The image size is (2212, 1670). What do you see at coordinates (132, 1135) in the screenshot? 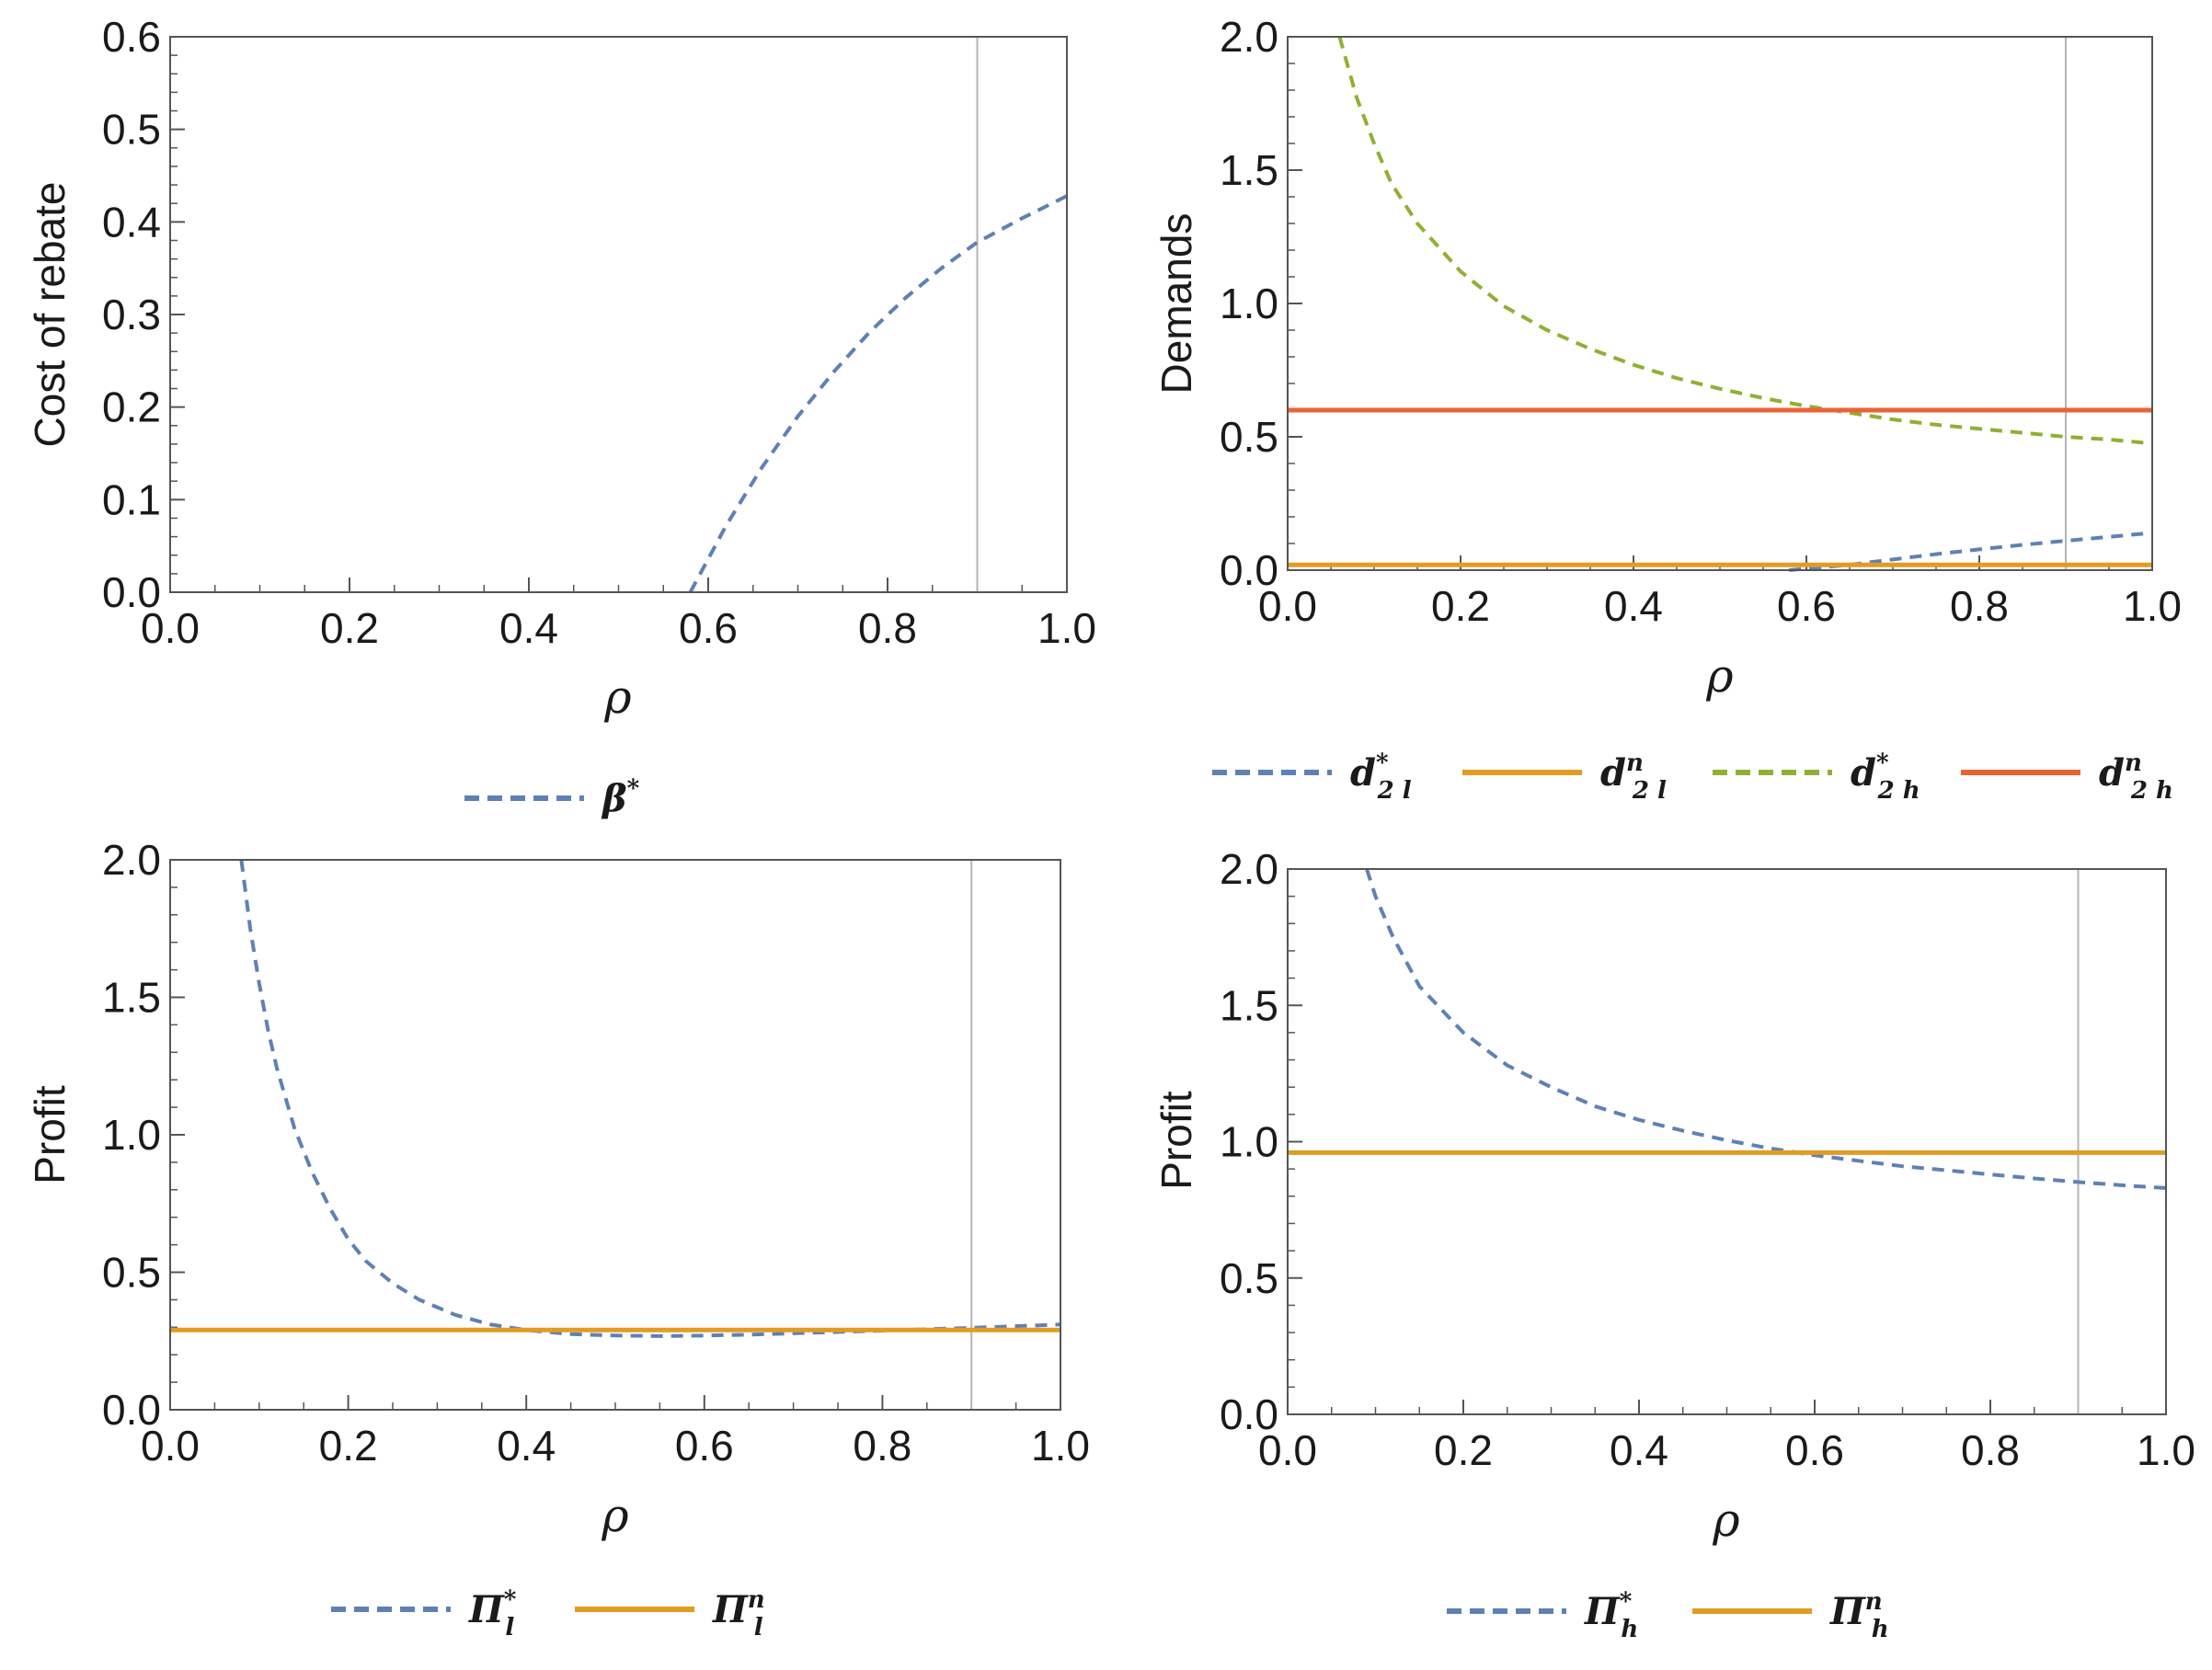
I see `p3-ytick-label: 1.0` at bounding box center [132, 1135].